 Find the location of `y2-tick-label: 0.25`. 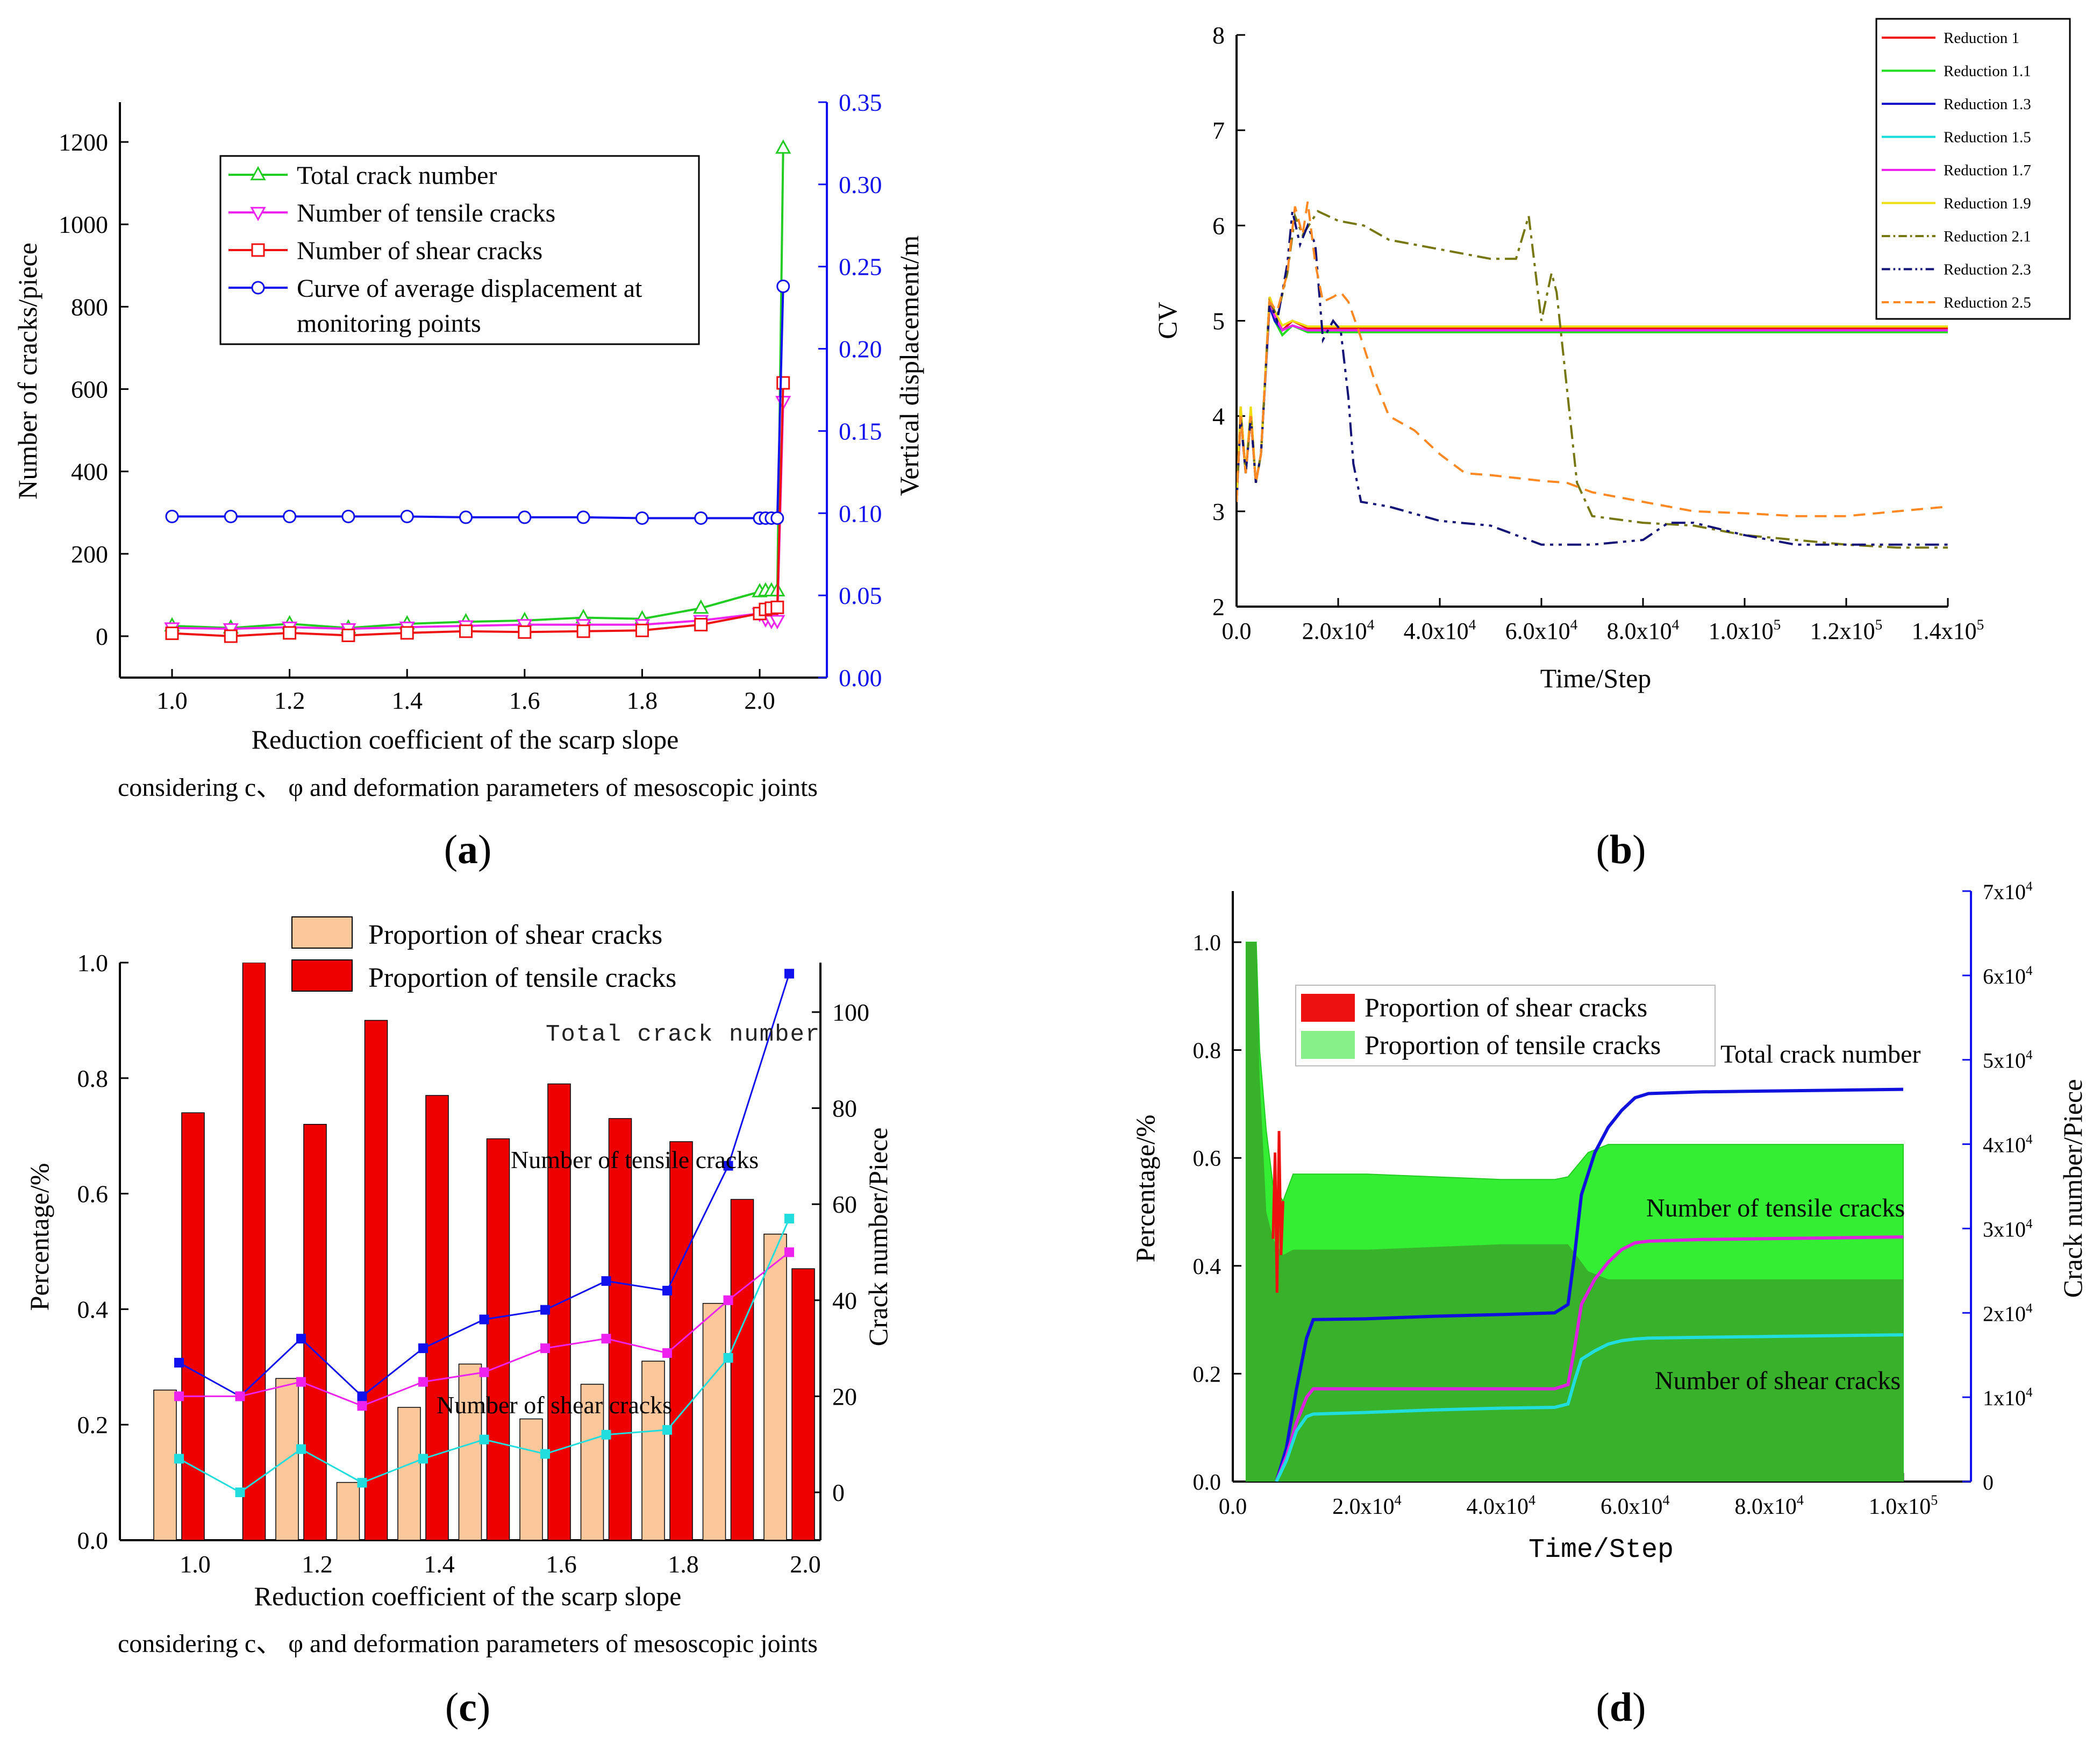

y2-tick-label: 0.25 is located at coordinates (860, 267).